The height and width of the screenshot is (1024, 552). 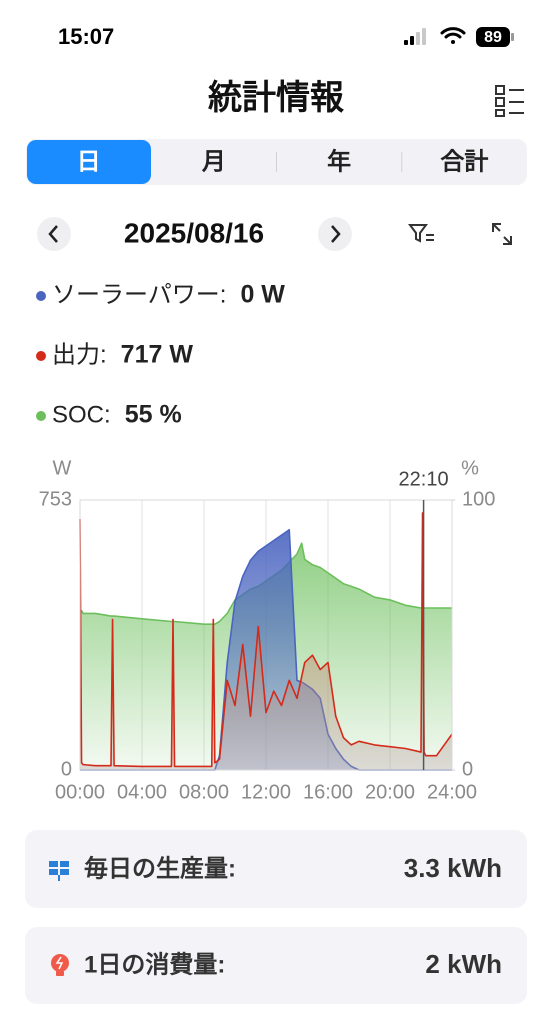 What do you see at coordinates (390, 792) in the screenshot?
I see `x-tick-label: 20:00` at bounding box center [390, 792].